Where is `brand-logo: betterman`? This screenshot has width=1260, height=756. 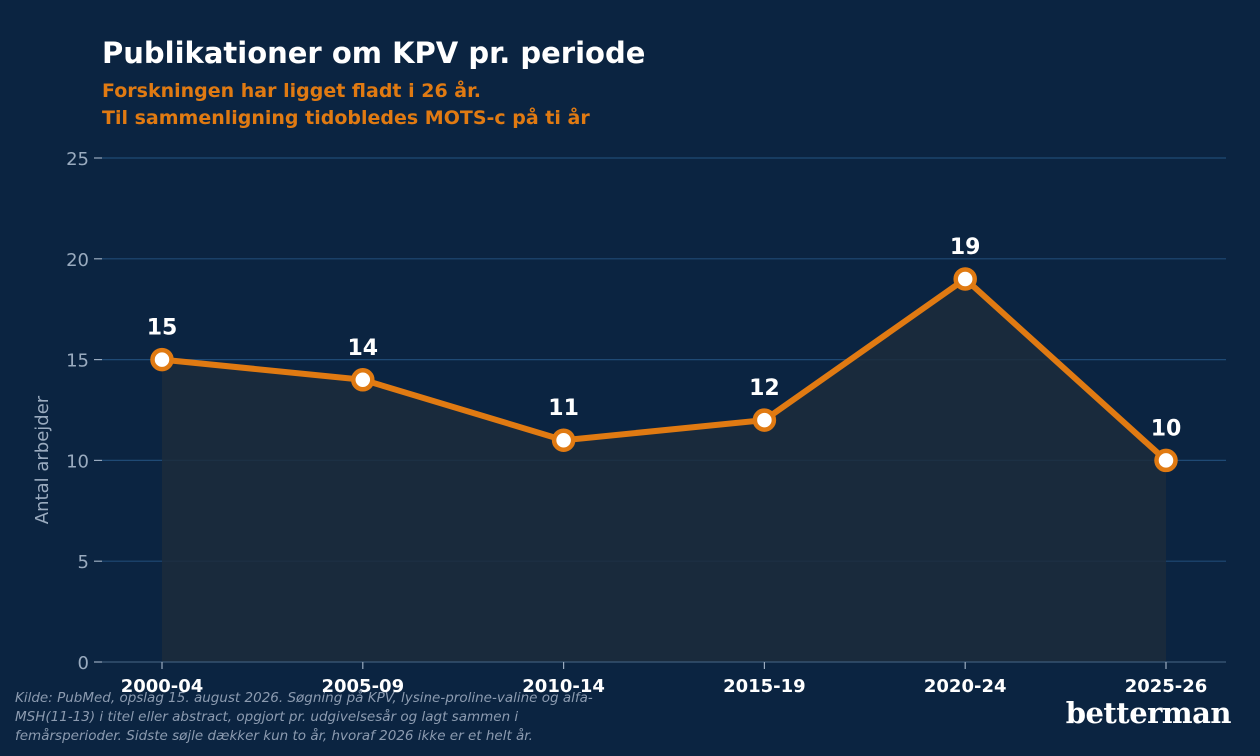
brand-logo: betterman is located at coordinates (1148, 713).